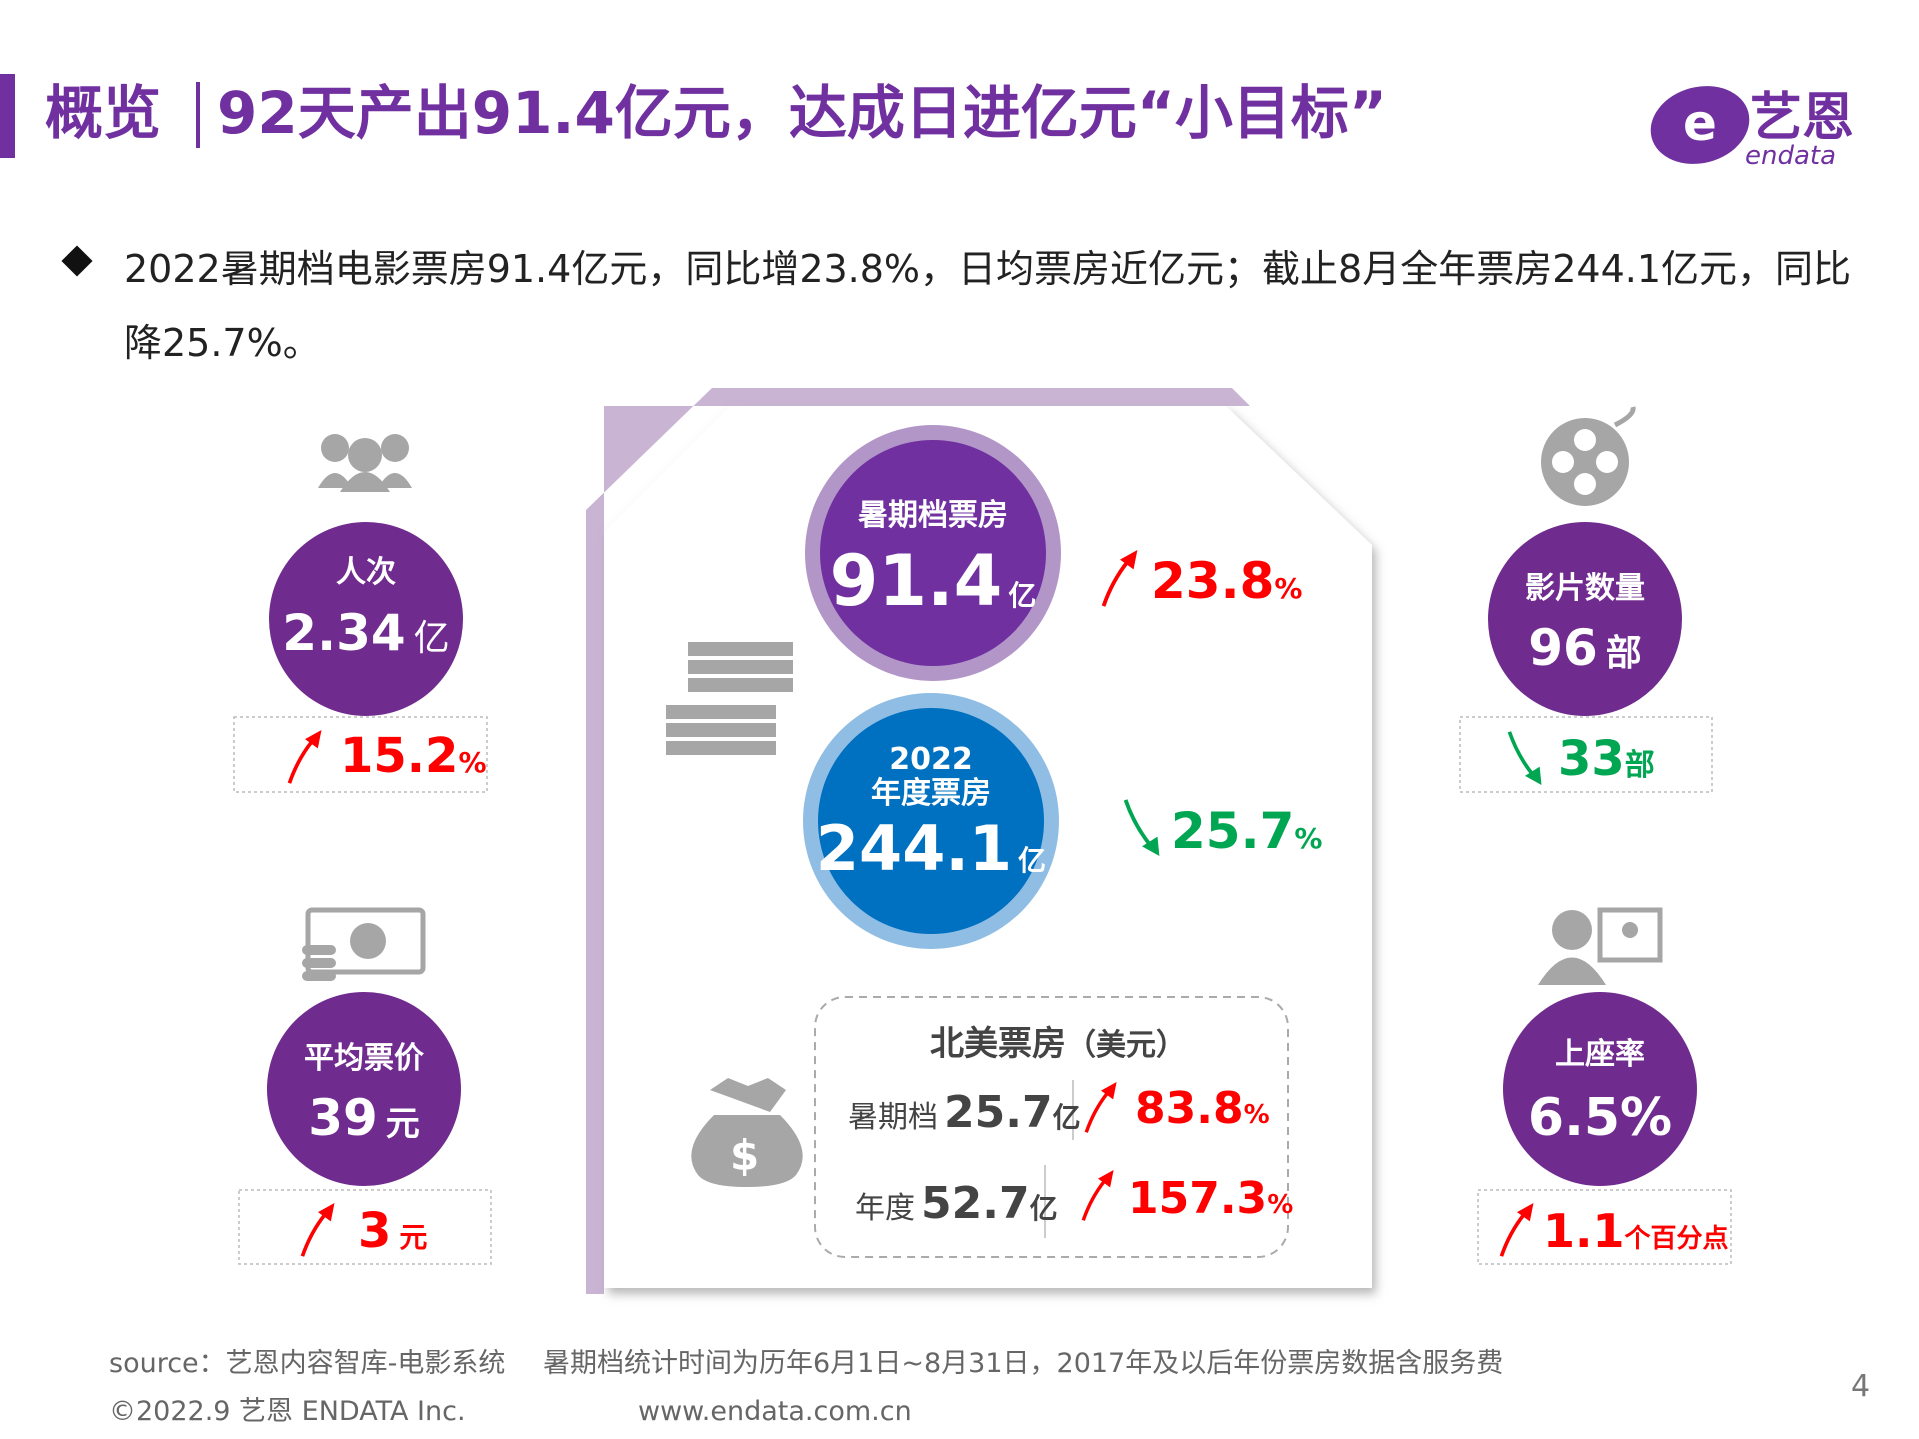 Image resolution: width=1919 pixels, height=1439 pixels. I want to click on summer-circle, so click(933, 553).